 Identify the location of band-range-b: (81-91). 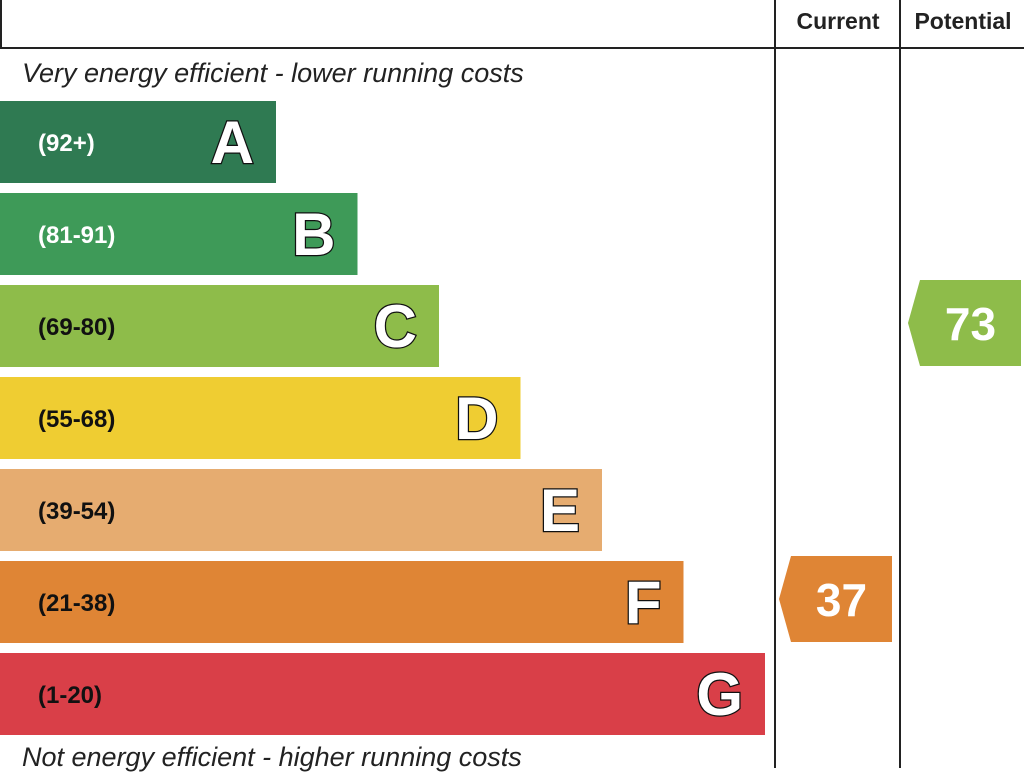
(76, 235).